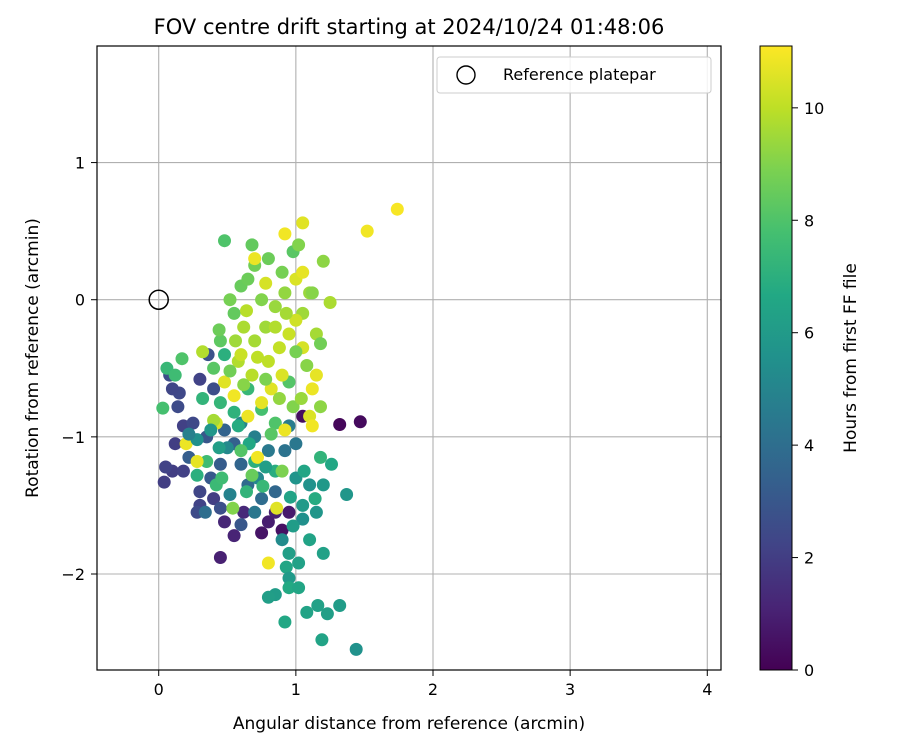 This screenshot has height=750, width=900. What do you see at coordinates (73, 437) in the screenshot?
I see `y-tick-label: −1` at bounding box center [73, 437].